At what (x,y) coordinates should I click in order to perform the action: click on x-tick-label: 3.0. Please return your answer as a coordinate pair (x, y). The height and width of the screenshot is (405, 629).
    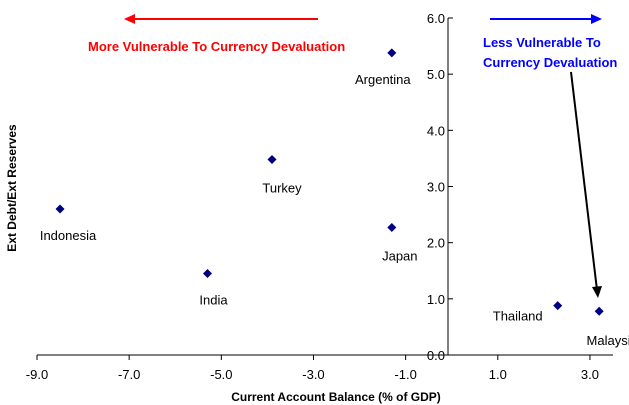
    Looking at the image, I should click on (590, 374).